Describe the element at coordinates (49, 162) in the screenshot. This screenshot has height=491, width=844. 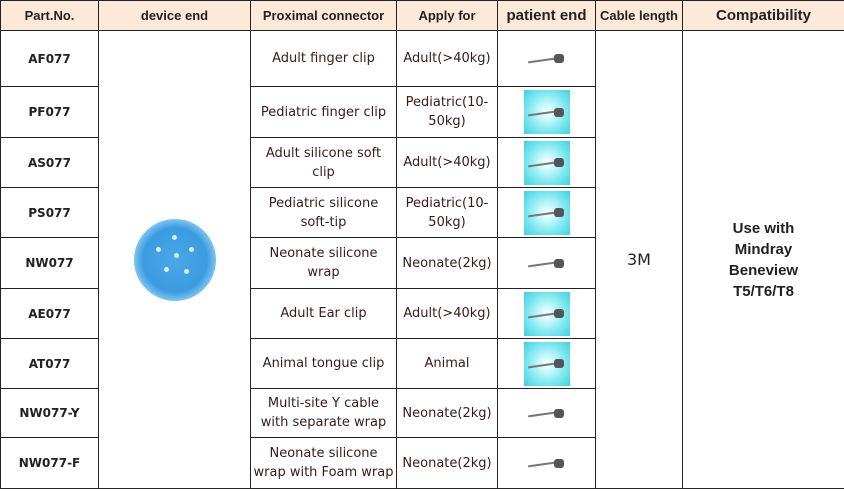
I see `part-number: AS077` at that location.